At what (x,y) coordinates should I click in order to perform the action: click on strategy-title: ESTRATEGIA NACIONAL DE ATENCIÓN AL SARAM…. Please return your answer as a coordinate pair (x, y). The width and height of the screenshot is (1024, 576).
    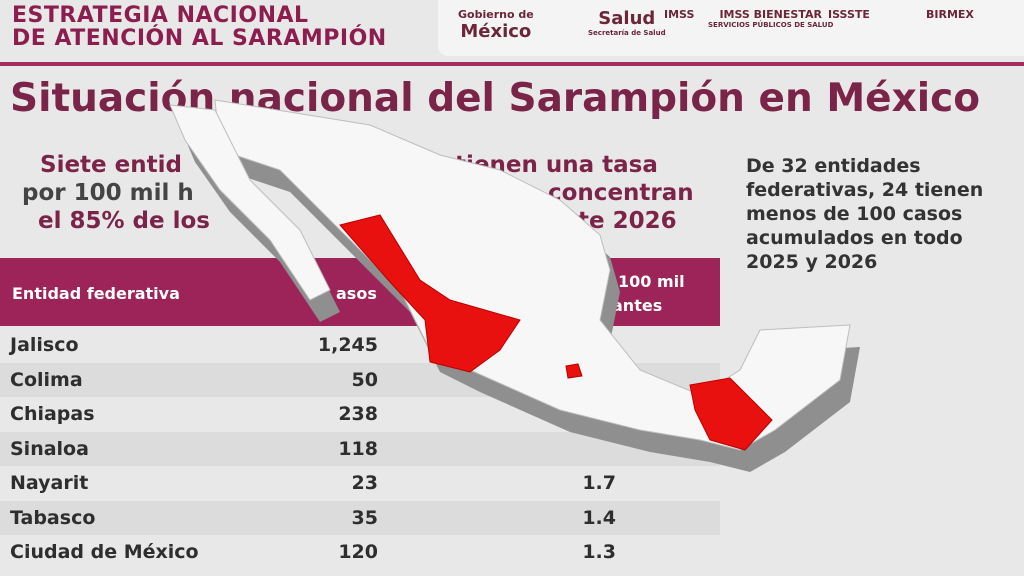
    Looking at the image, I should click on (199, 27).